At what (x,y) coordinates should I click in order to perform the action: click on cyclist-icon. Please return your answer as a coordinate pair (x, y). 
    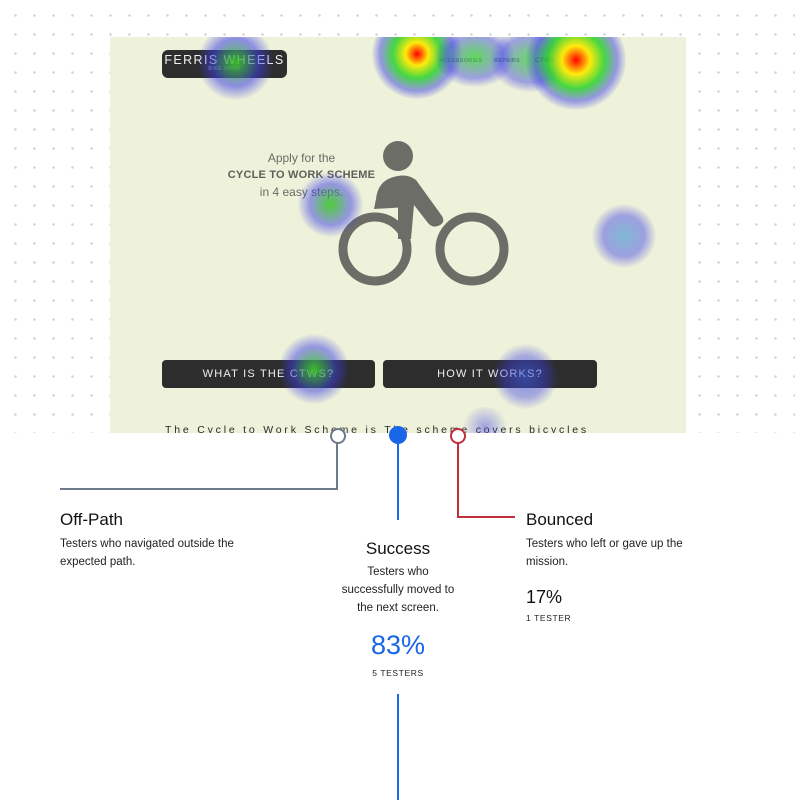
    Looking at the image, I should click on (423, 213).